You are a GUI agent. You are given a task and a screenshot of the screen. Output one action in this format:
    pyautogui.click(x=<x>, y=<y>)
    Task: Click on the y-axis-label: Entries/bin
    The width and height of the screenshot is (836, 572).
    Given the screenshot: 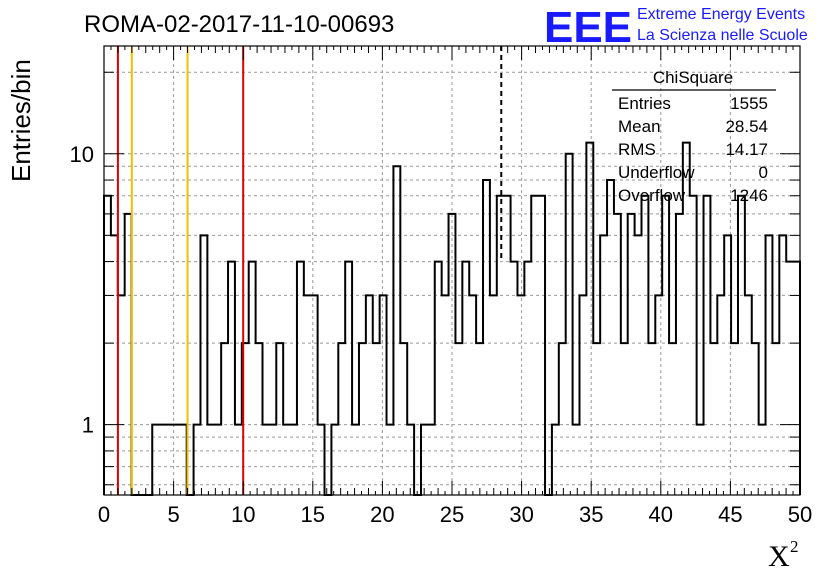 What is the action you would take?
    pyautogui.click(x=21, y=120)
    